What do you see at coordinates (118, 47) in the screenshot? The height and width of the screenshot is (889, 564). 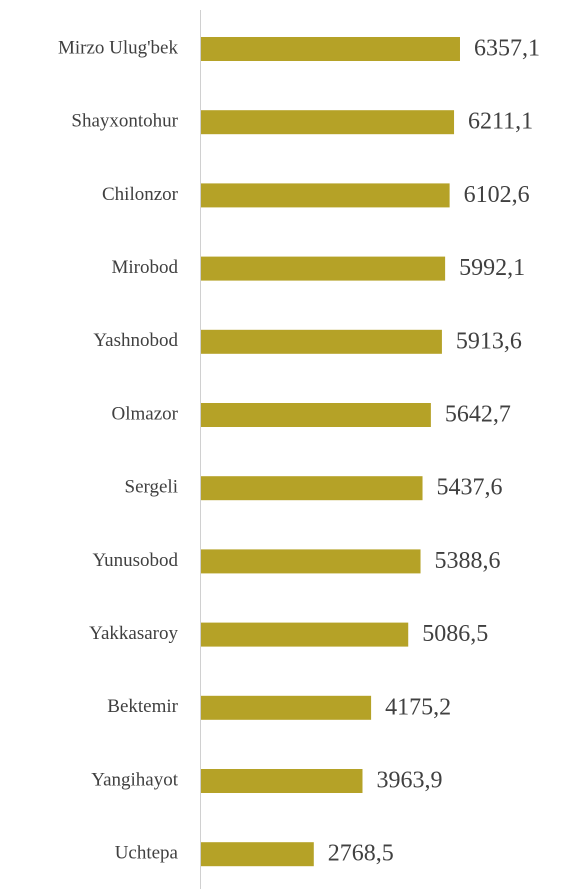 I see `category-label: Mirzo Ulug'bek` at bounding box center [118, 47].